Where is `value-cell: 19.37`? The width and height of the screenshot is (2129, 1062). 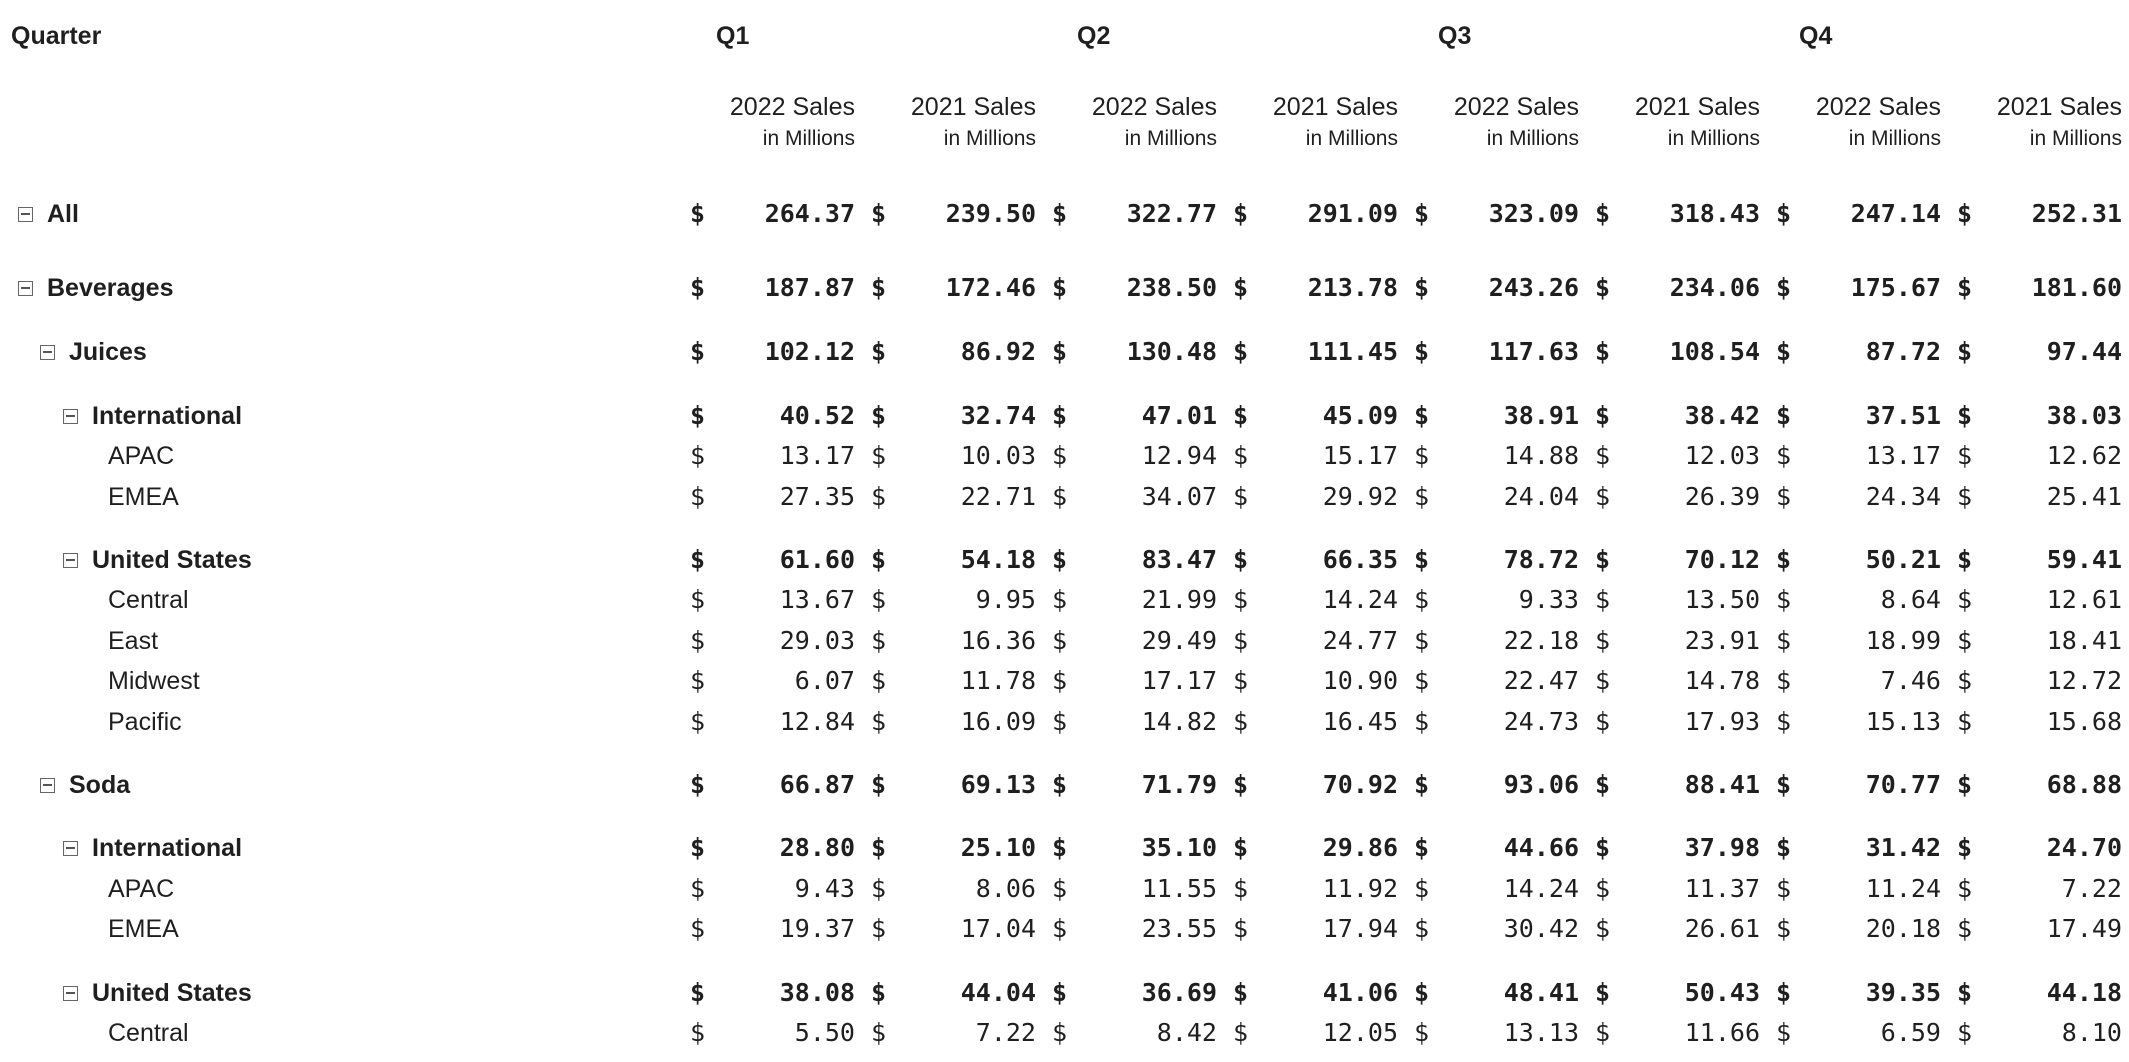
value-cell: 19.37 is located at coordinates (817, 928).